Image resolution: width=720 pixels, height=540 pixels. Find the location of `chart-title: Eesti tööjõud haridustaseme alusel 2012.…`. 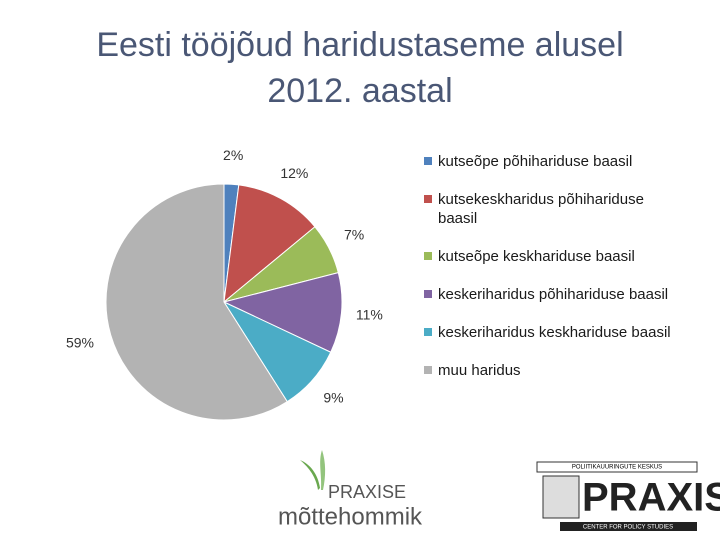

chart-title: Eesti tööjõud haridustaseme alusel 2012.… is located at coordinates (360, 68).